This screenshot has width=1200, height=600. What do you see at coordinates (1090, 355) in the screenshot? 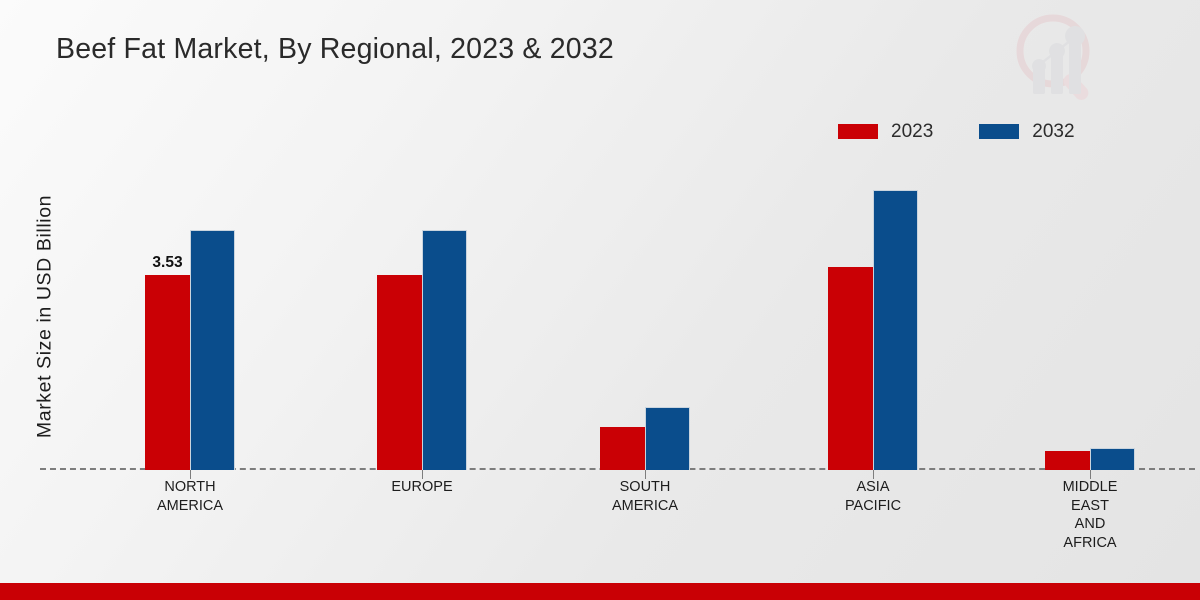
I see `bar-group: MIDDLE EAST AND AFRICA` at bounding box center [1090, 355].